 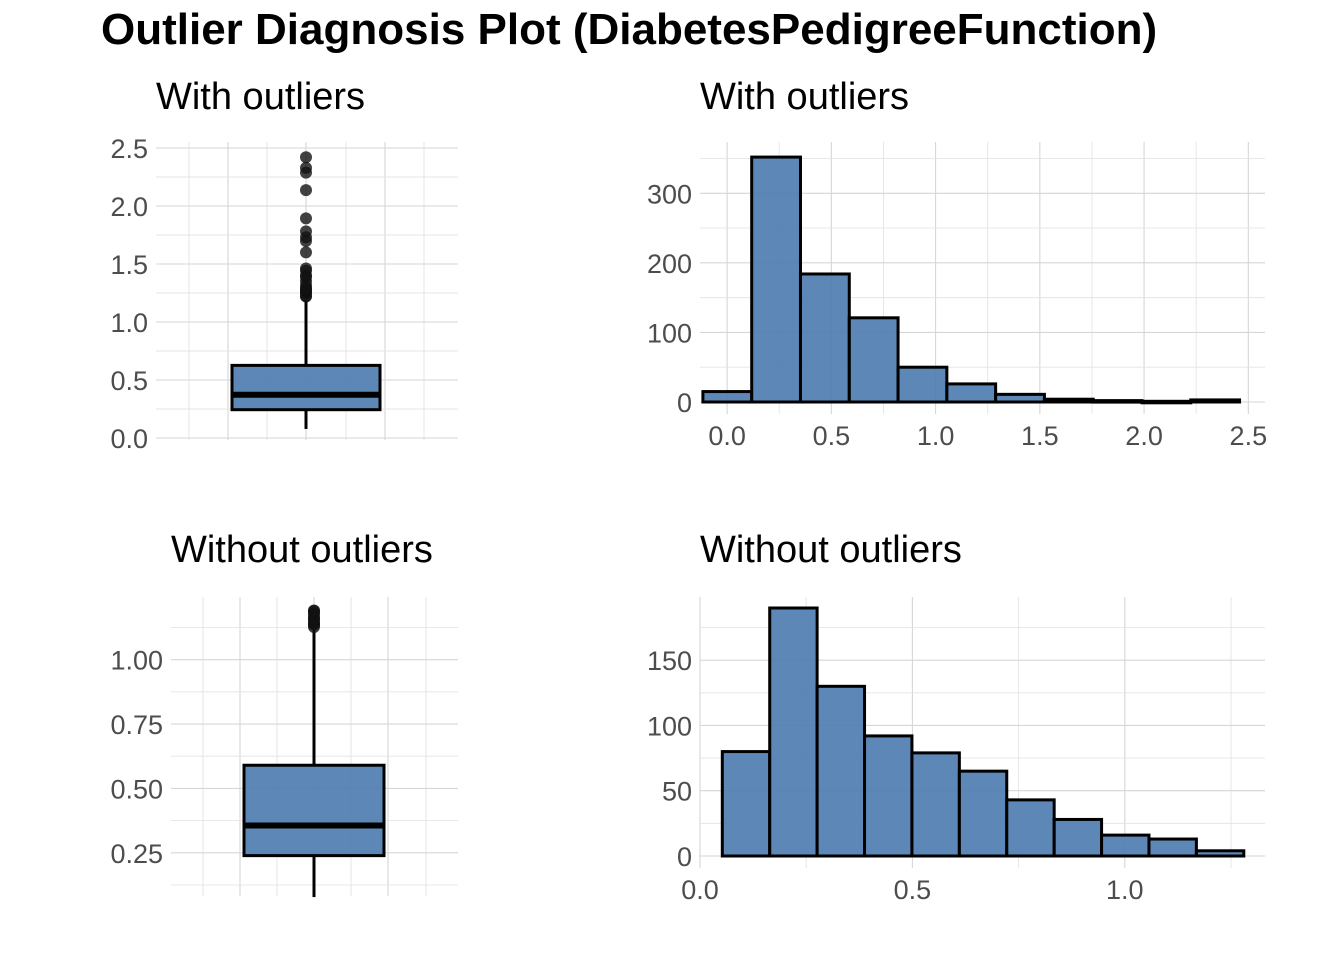 What do you see at coordinates (302, 550) in the screenshot?
I see `panel-title-box-without-outliers: Without outliers` at bounding box center [302, 550].